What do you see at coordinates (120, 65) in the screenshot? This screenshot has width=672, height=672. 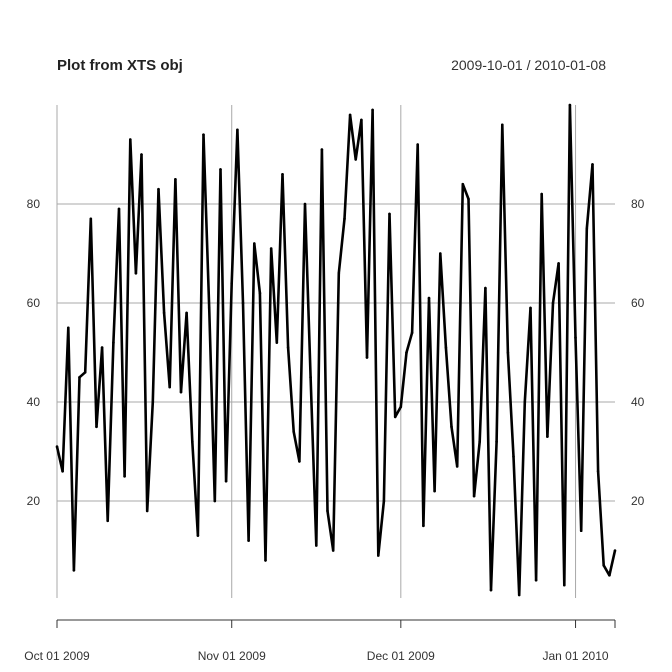 I see `chart-title: Plot from XTS obj` at bounding box center [120, 65].